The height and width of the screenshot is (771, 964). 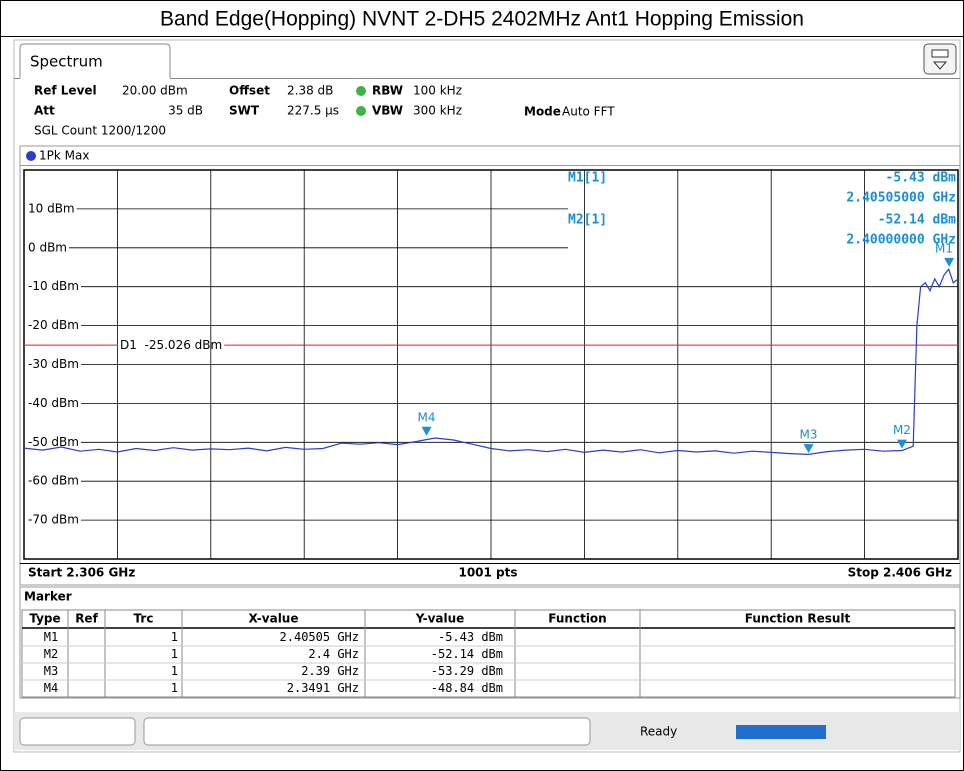 I want to click on marker-label: M2, so click(x=902, y=430).